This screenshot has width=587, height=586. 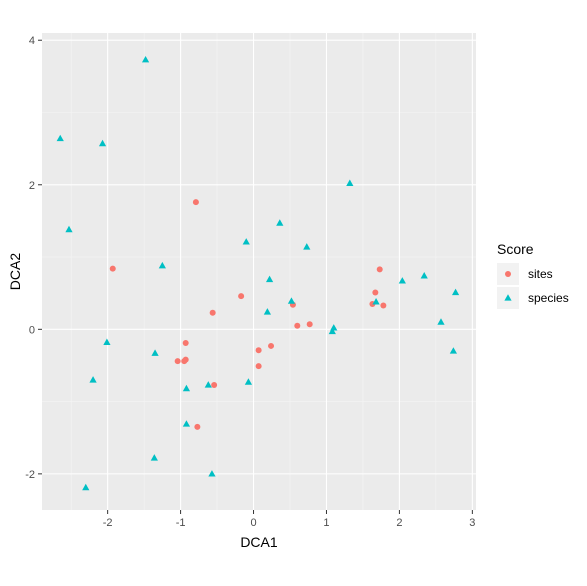 What do you see at coordinates (32, 186) in the screenshot?
I see `y-tick-label: 2` at bounding box center [32, 186].